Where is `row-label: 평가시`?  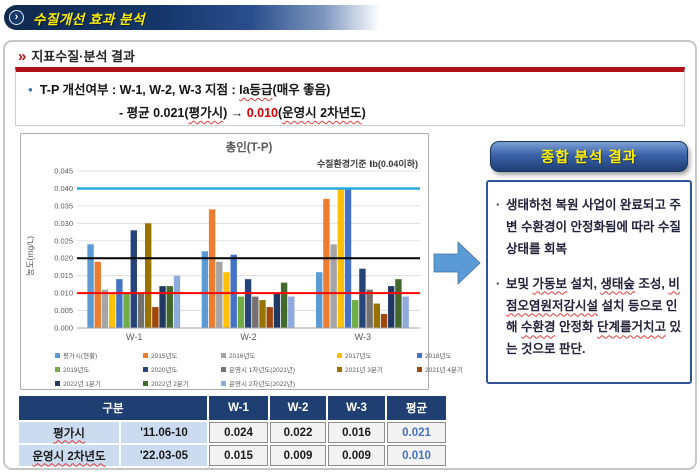
row-label: 평가시 is located at coordinates (69, 432).